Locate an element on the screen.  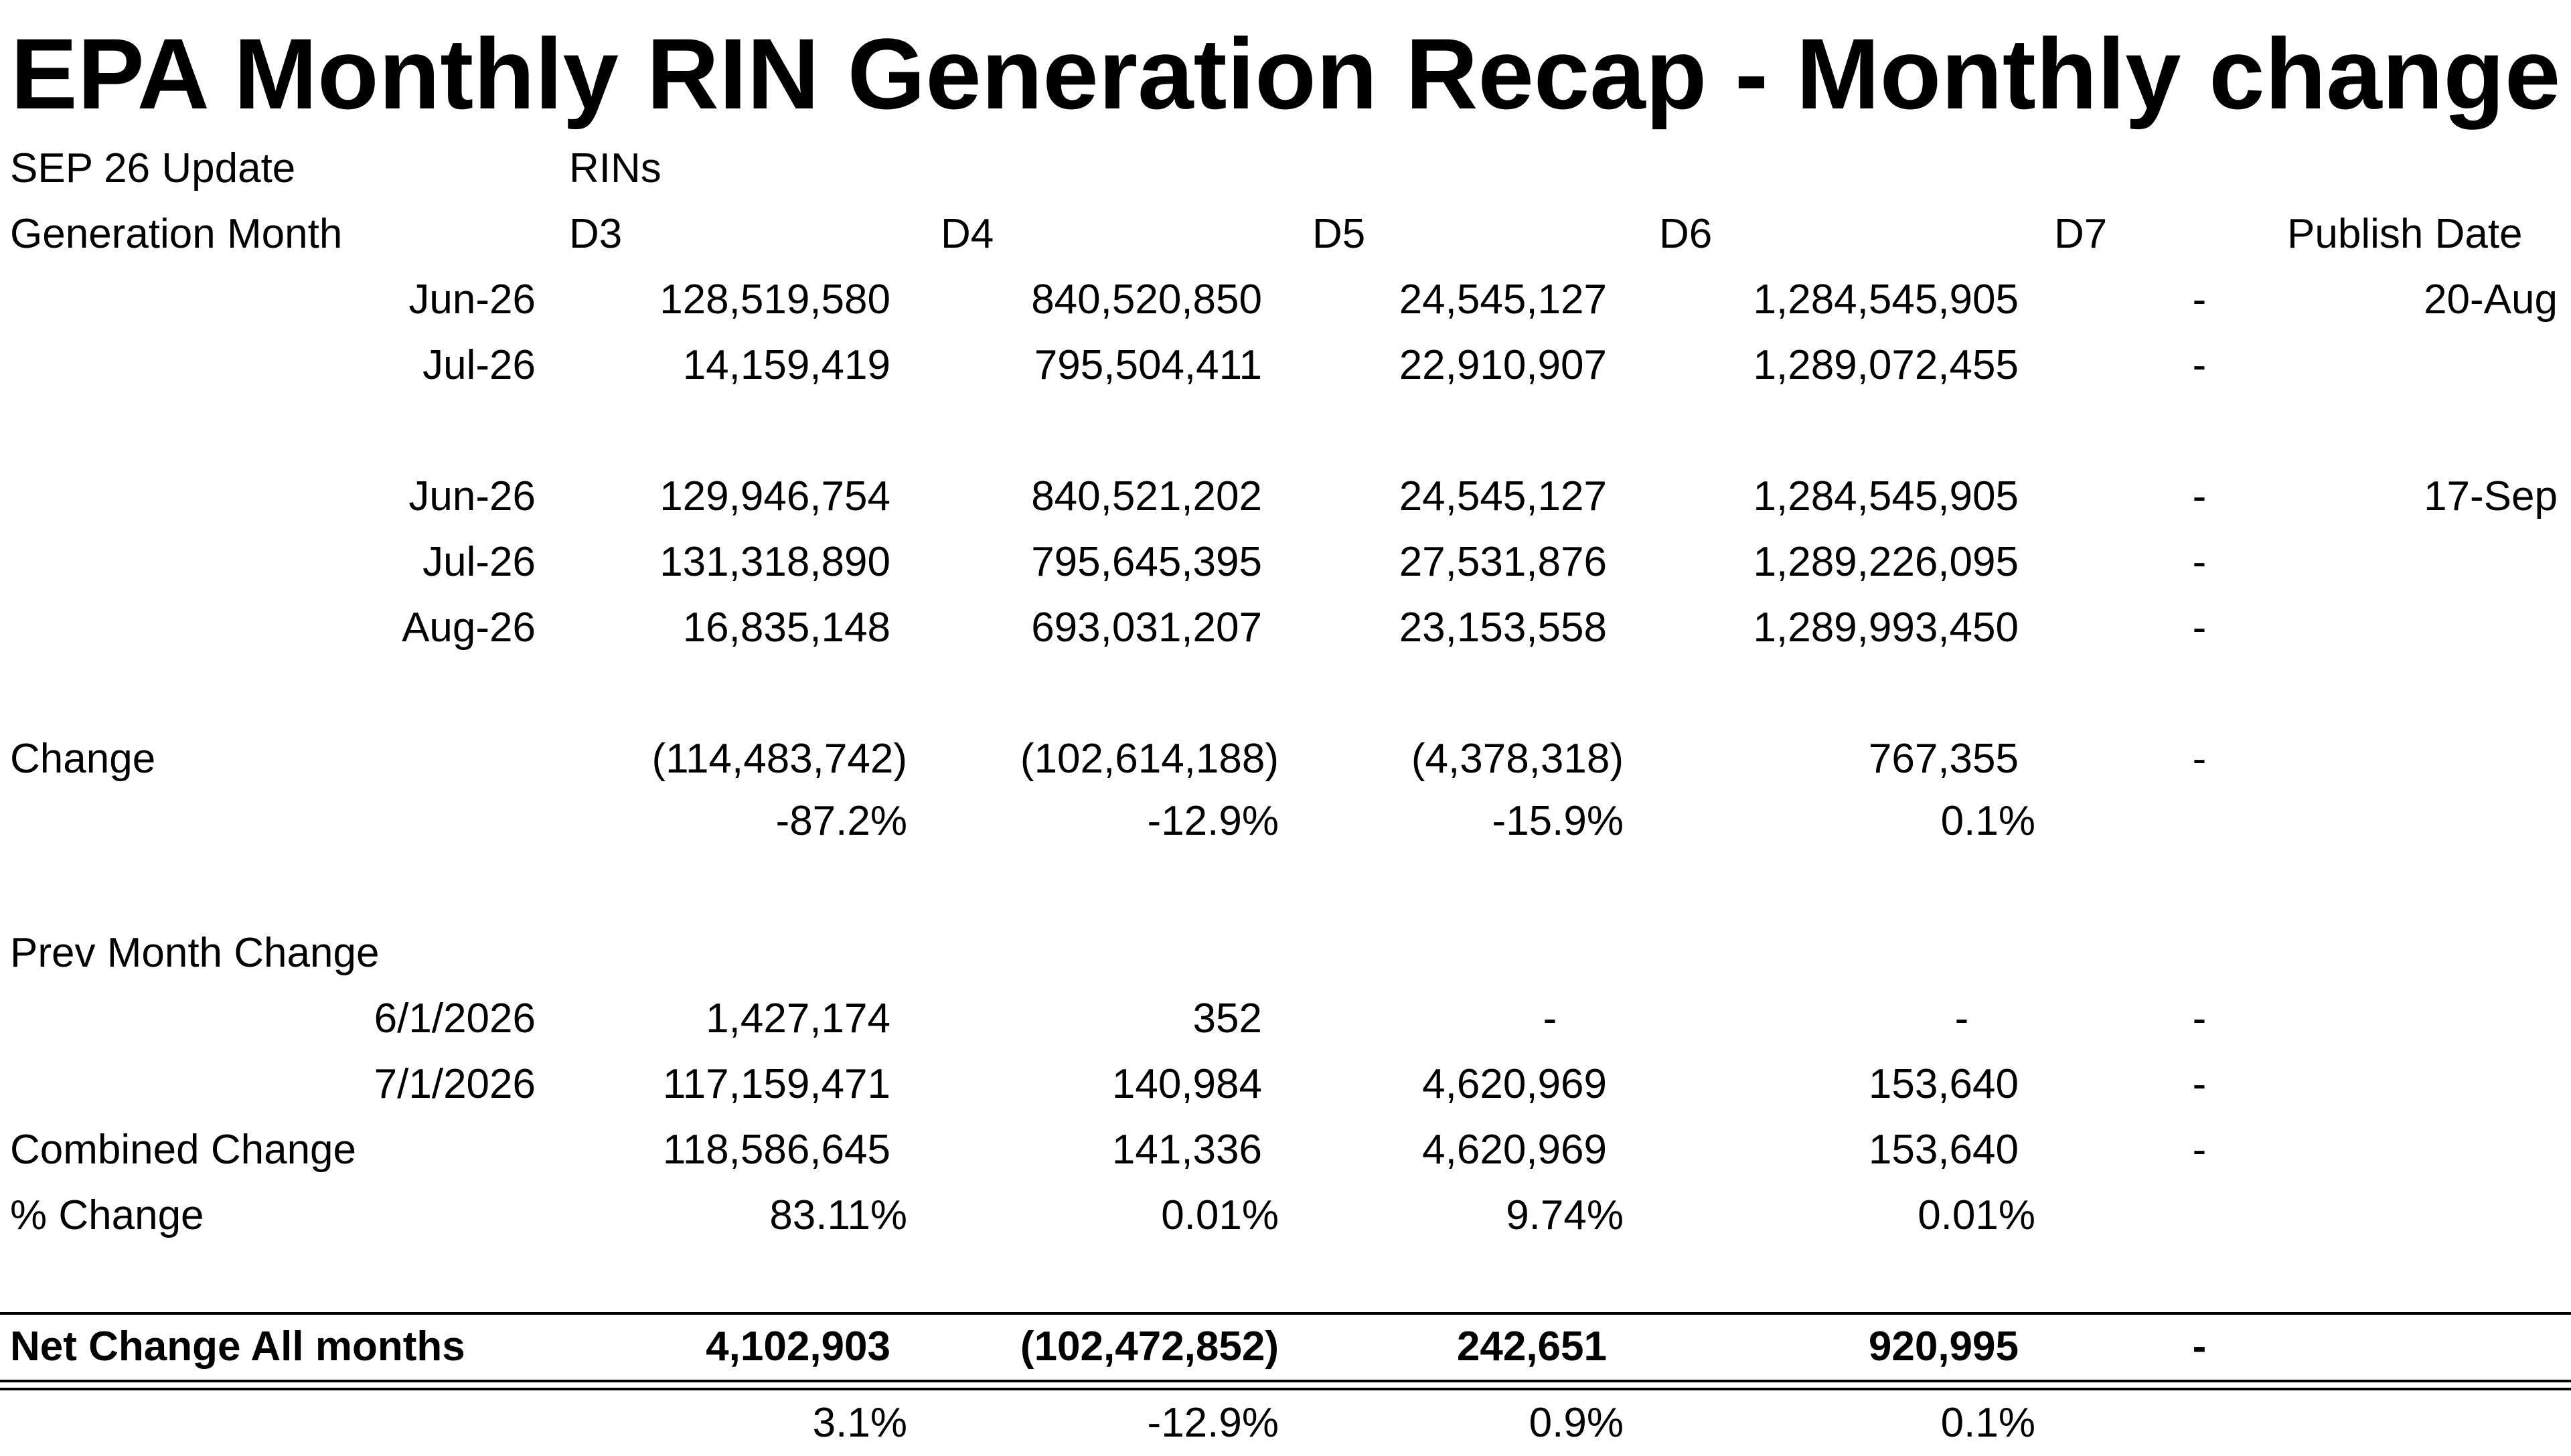
generation-month: Aug-26 is located at coordinates (469, 627).